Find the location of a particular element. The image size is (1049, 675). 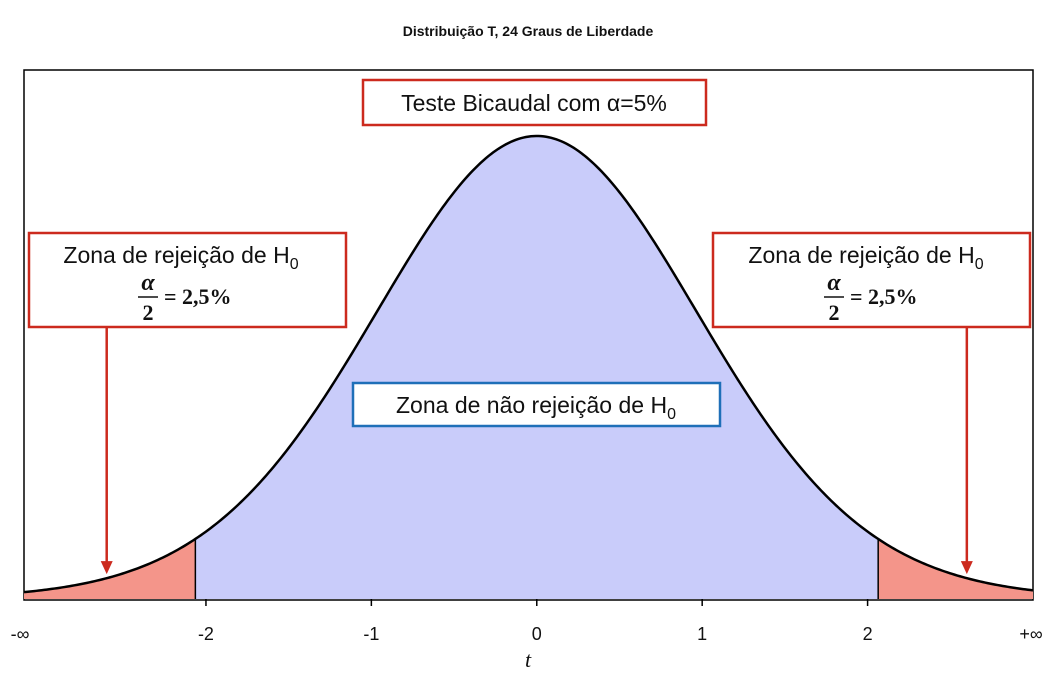

x-tick-label: +∞ is located at coordinates (1031, 634).